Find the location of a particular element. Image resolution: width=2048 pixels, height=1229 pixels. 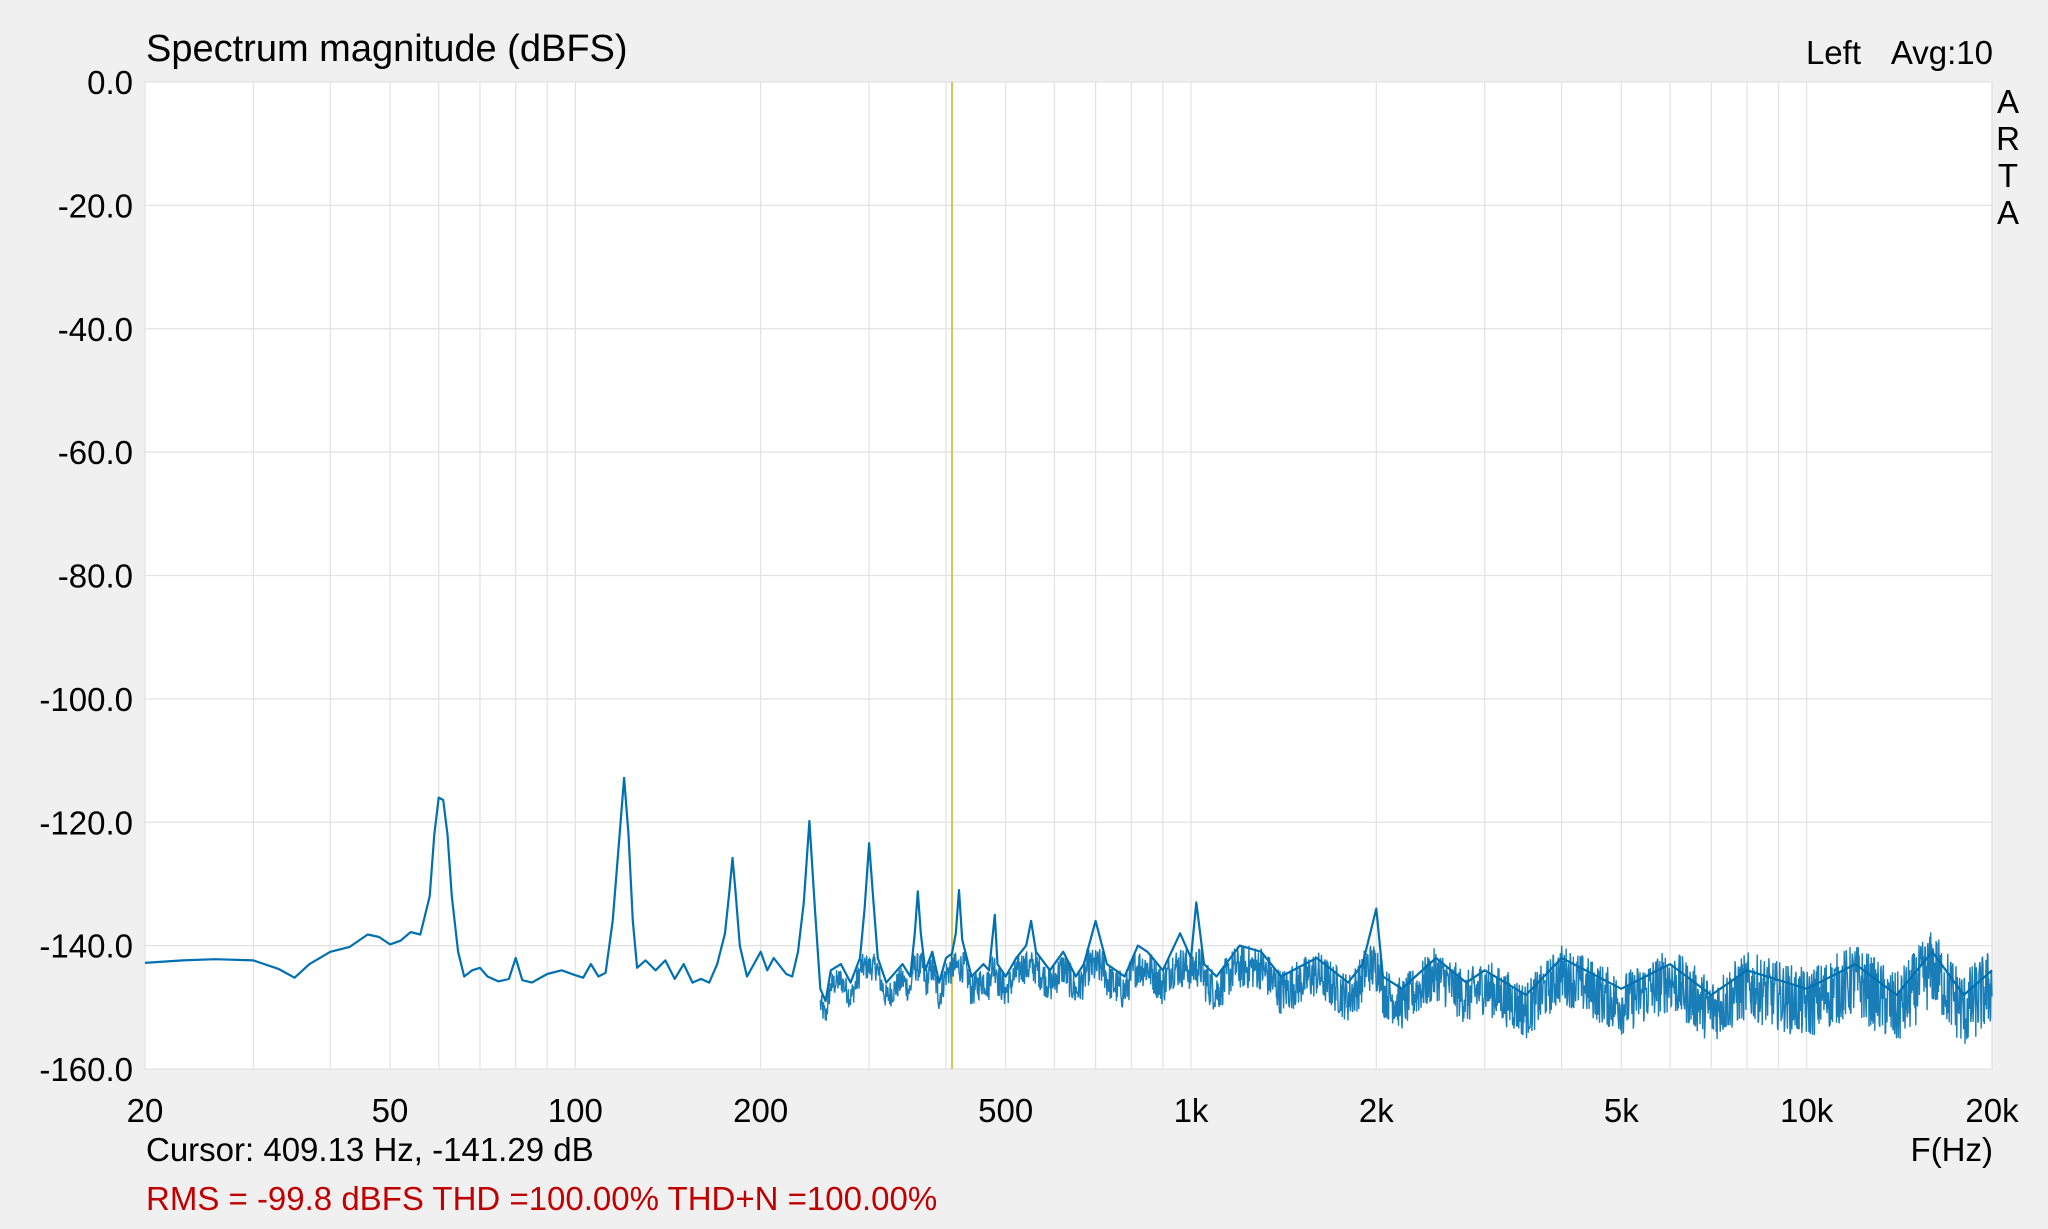

noise-floor-trace is located at coordinates (1406, 988).